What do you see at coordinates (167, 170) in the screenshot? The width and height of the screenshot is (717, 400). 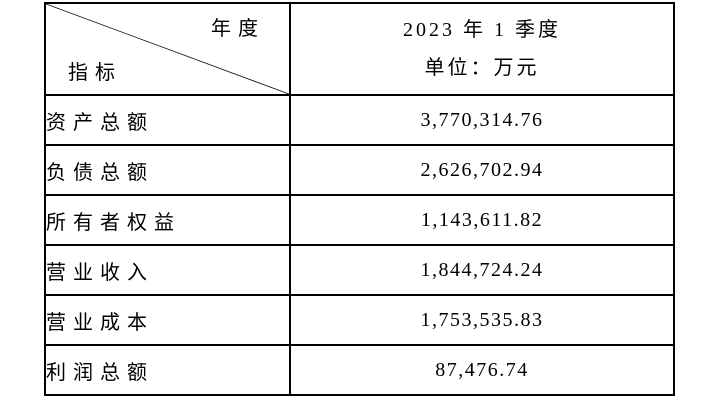 I see `row-label-total-liabilities: 负债总额` at bounding box center [167, 170].